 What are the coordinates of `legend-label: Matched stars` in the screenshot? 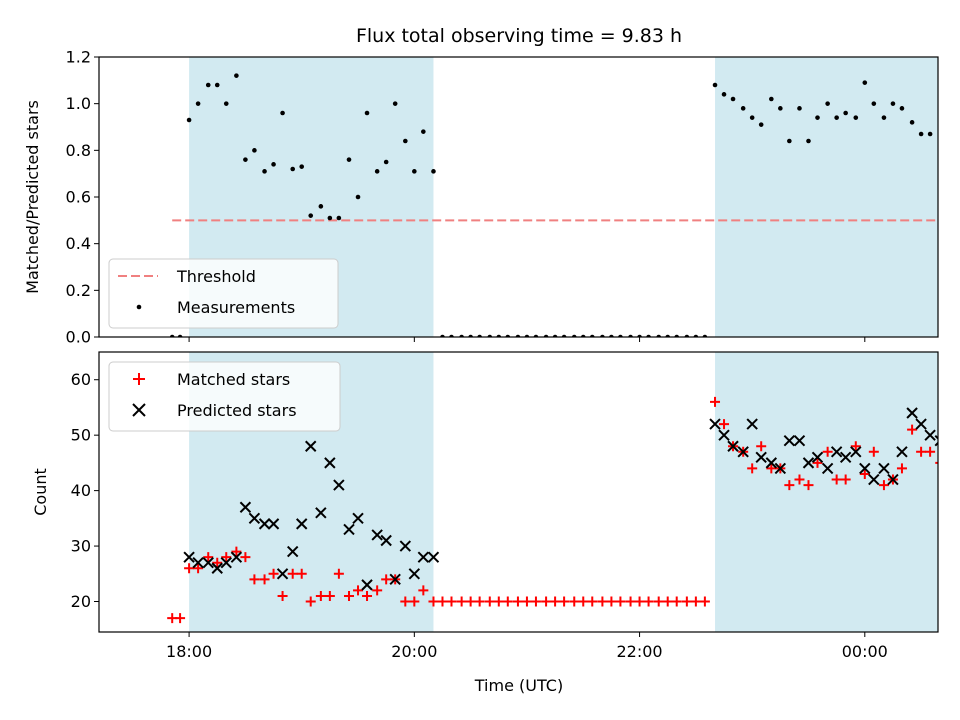 It's located at (233, 379).